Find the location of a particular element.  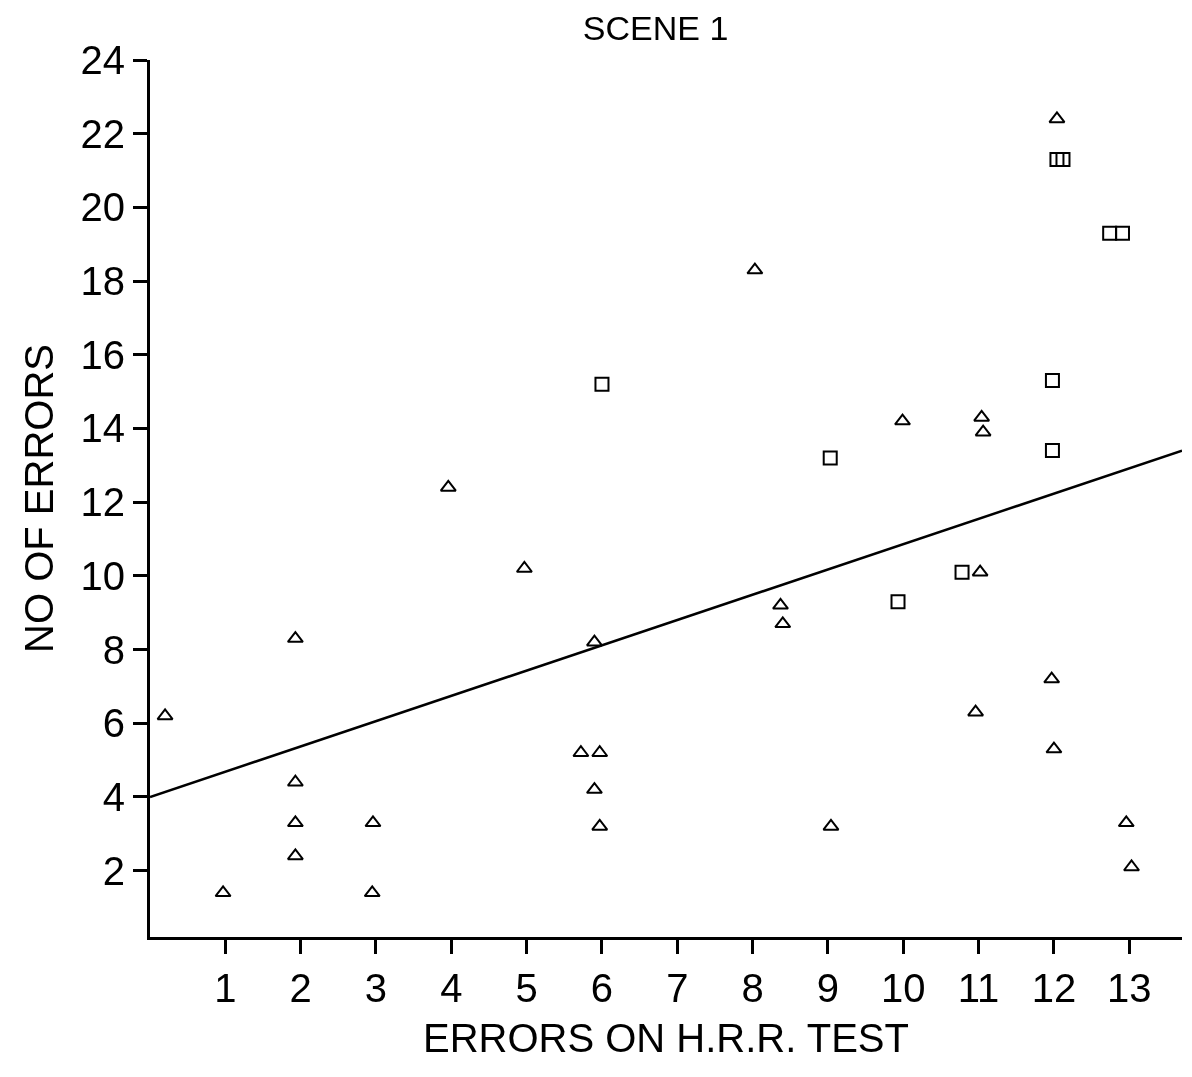

x-tick-label: 7 is located at coordinates (677, 988).